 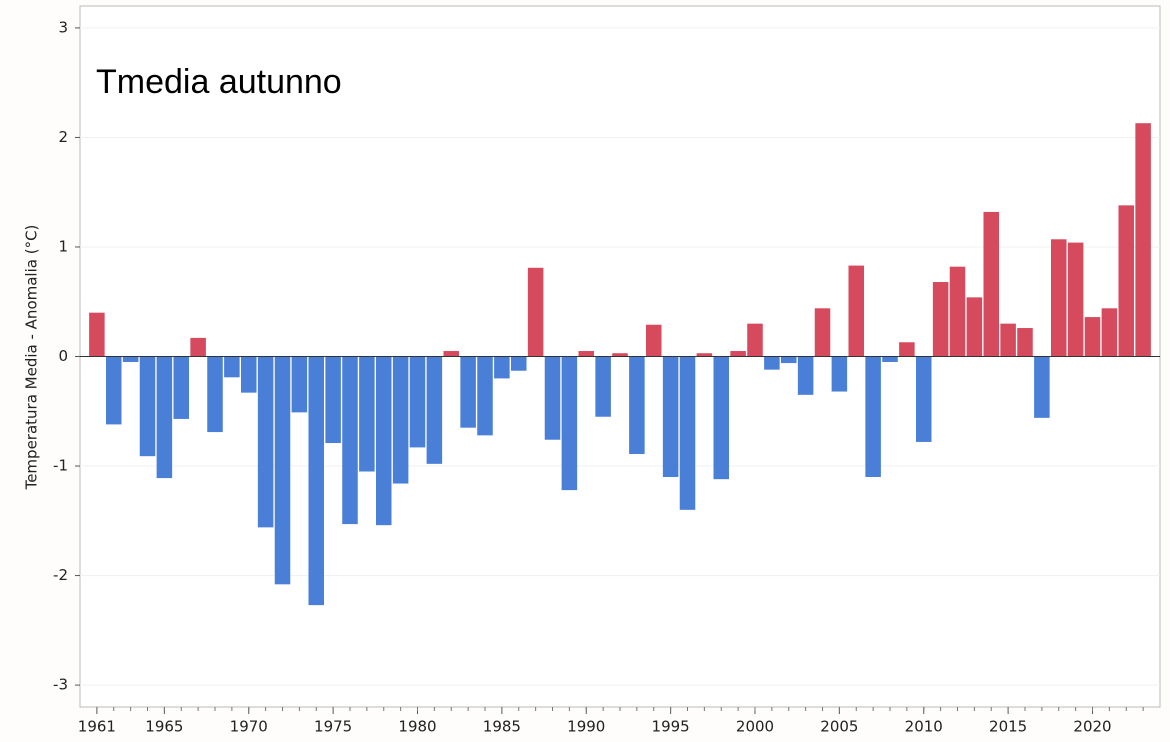 I want to click on x-tick-label: 2015, so click(x=1008, y=727).